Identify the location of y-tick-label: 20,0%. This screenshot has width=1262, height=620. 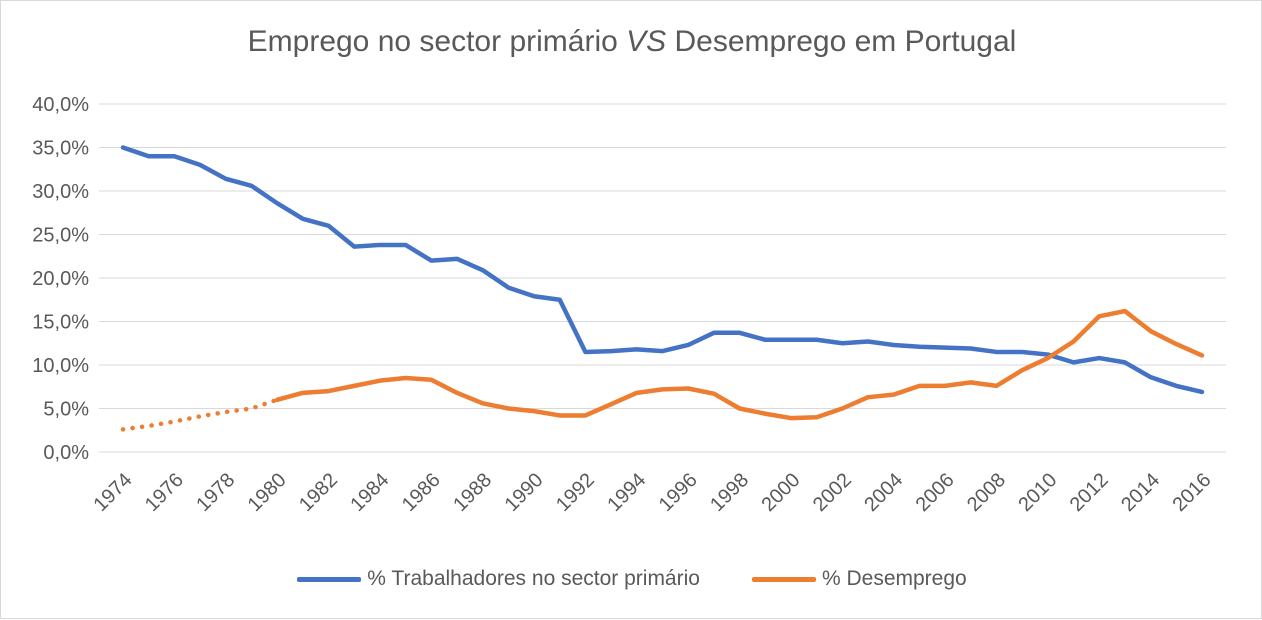
(60, 279).